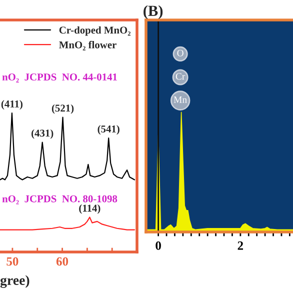 This screenshot has height=293, width=293. I want to click on legend-label: MnO₂ flower, so click(87, 45).